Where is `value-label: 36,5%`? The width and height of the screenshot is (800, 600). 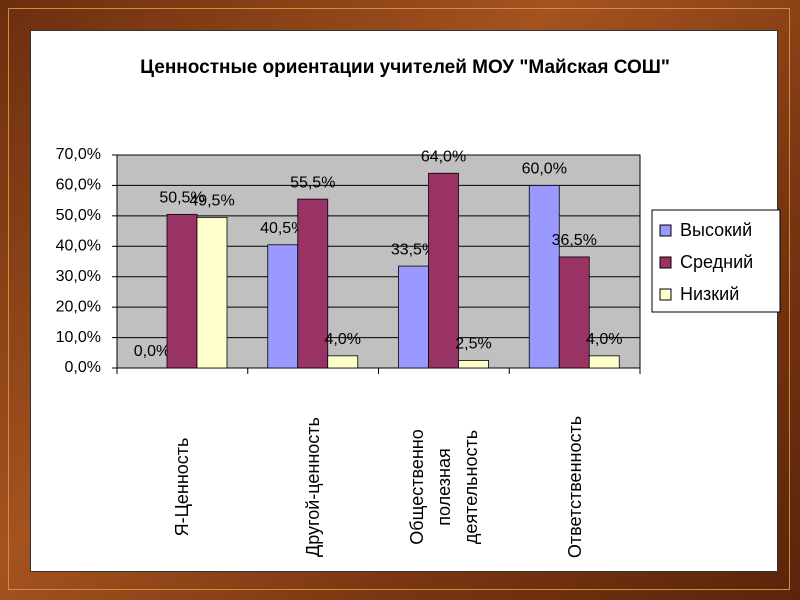 value-label: 36,5% is located at coordinates (574, 240).